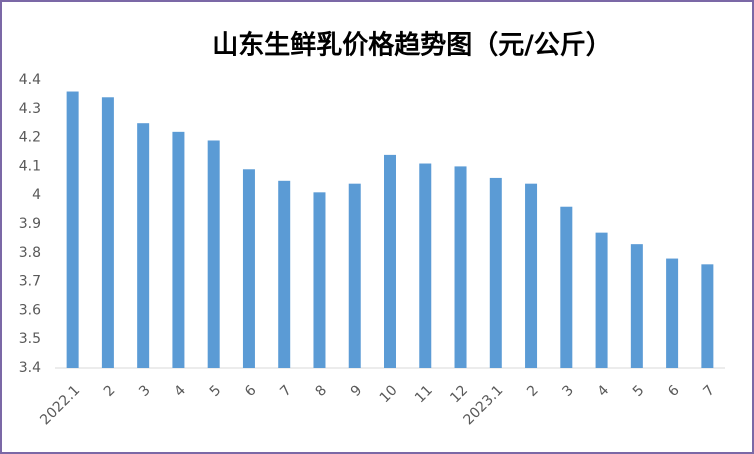 The image size is (754, 454). I want to click on y-tick-label: 4.1, so click(30, 166).